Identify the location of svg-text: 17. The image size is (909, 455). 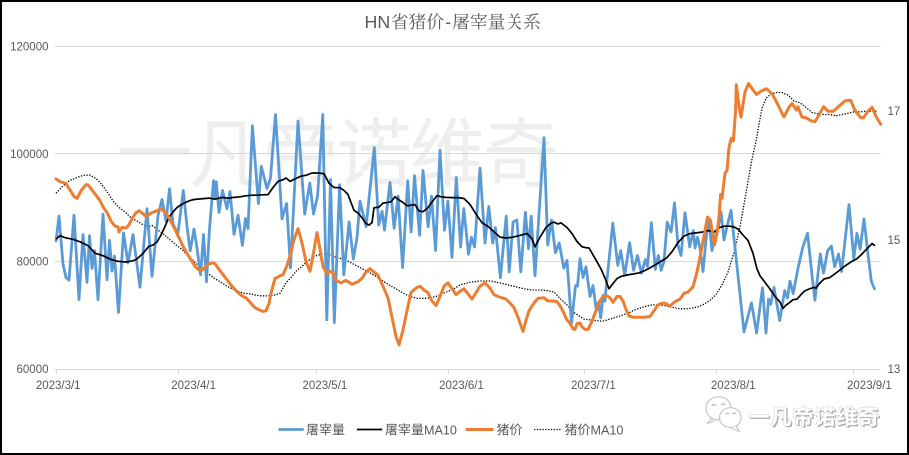
(894, 112).